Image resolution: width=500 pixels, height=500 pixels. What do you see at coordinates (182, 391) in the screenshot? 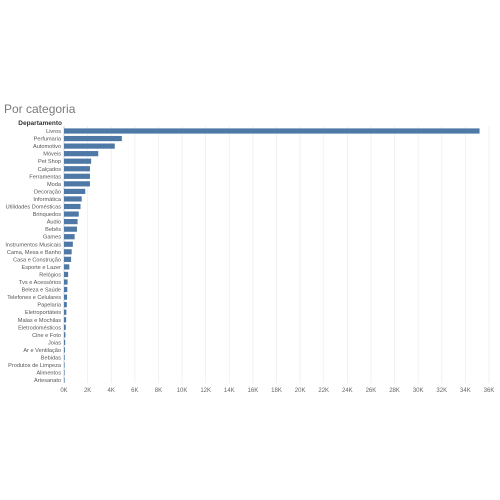
I see `x-tick-label: 10K` at bounding box center [182, 391].